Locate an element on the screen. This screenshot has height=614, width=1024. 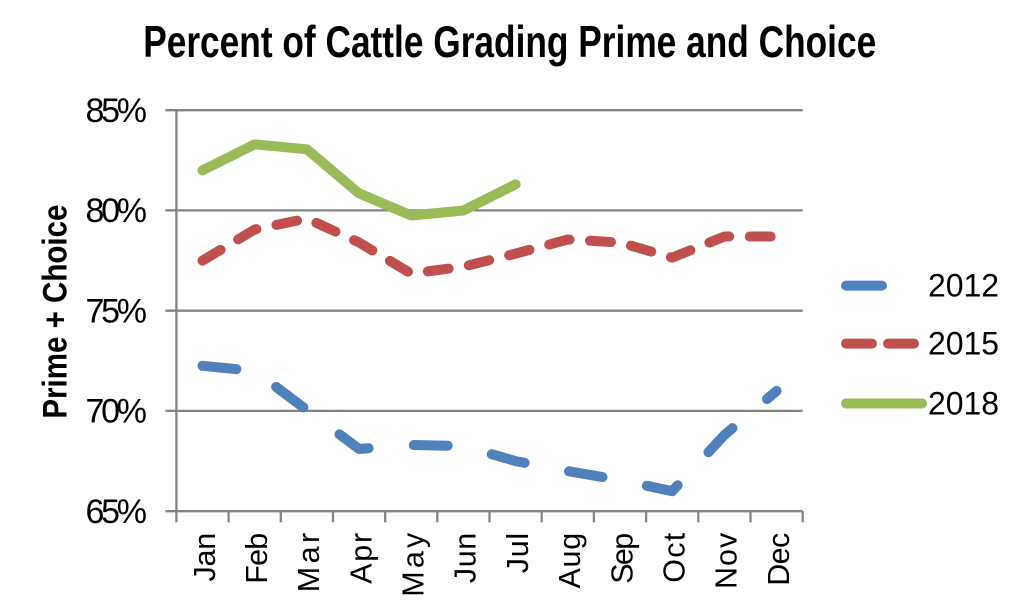
svg-text: Apr is located at coordinates (361, 558).